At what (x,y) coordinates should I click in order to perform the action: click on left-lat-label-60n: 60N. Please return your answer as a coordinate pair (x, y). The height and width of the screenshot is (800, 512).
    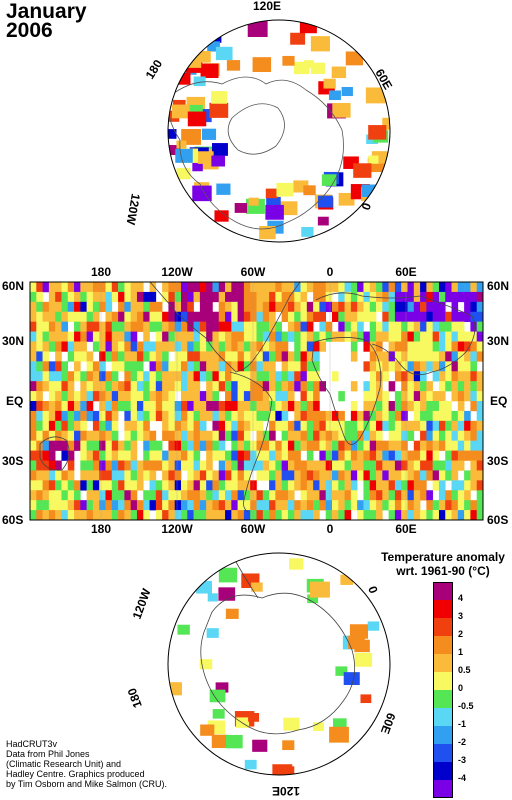
    Looking at the image, I should click on (13, 286).